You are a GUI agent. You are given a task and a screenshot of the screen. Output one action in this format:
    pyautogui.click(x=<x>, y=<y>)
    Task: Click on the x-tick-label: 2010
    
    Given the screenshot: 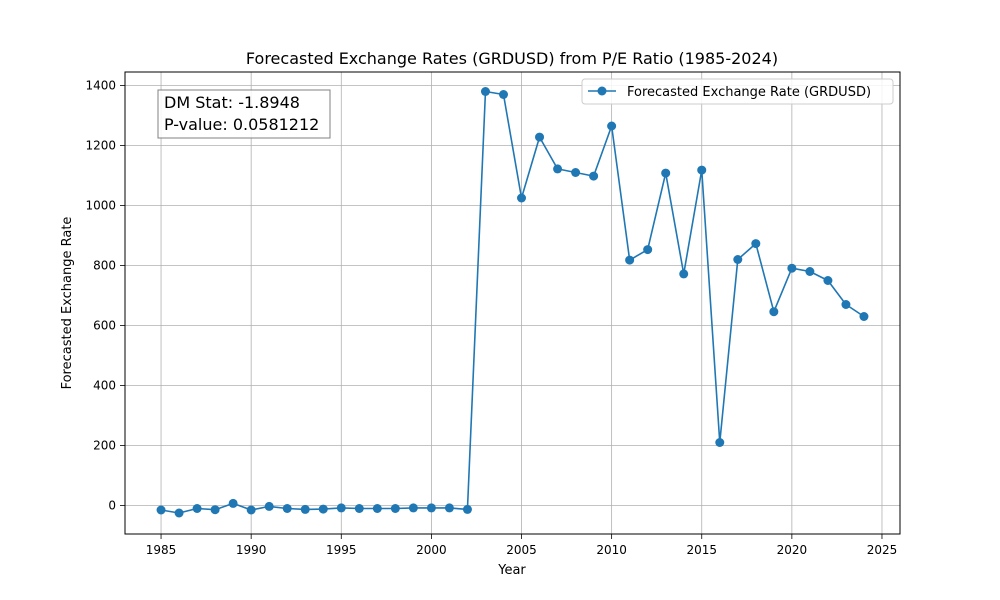 What is the action you would take?
    pyautogui.click(x=611, y=550)
    